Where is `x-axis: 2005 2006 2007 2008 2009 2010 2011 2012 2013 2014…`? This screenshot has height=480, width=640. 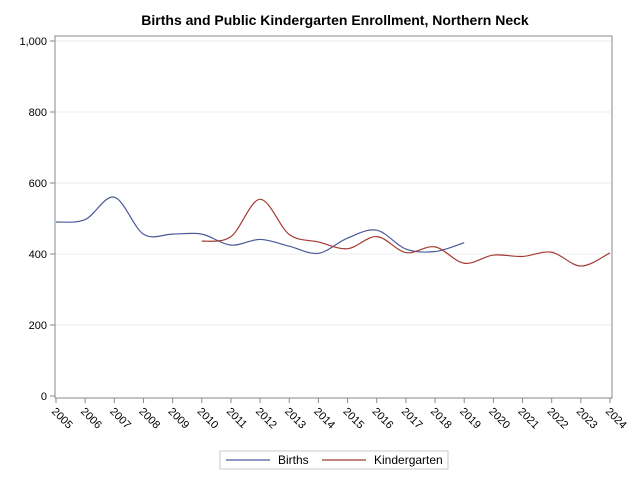
x-axis: 2005 2006 2007 2008 2009 2010 2011 2012 2013 2014… is located at coordinates (339, 414).